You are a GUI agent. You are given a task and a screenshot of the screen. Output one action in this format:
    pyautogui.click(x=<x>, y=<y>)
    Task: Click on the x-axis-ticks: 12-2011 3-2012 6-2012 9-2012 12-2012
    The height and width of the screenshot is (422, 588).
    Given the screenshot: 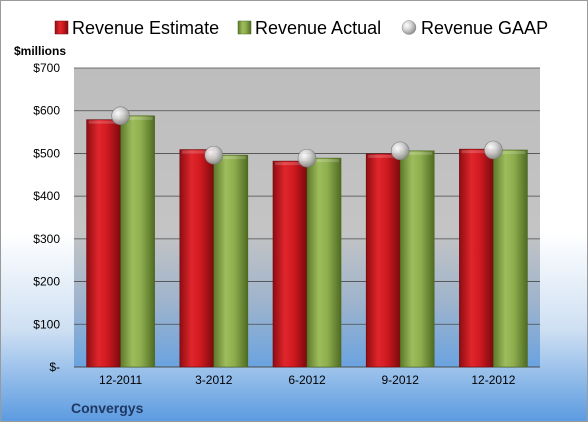 What is the action you would take?
    pyautogui.click(x=307, y=380)
    